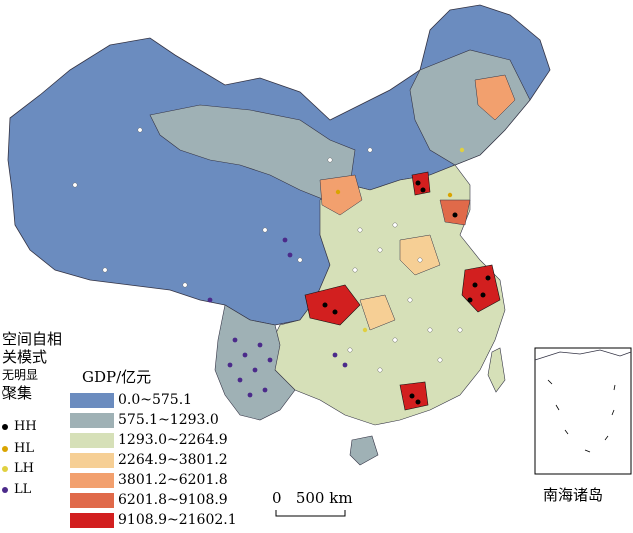  What do you see at coordinates (310, 513) in the screenshot?
I see `scale-bar-line` at bounding box center [310, 513].